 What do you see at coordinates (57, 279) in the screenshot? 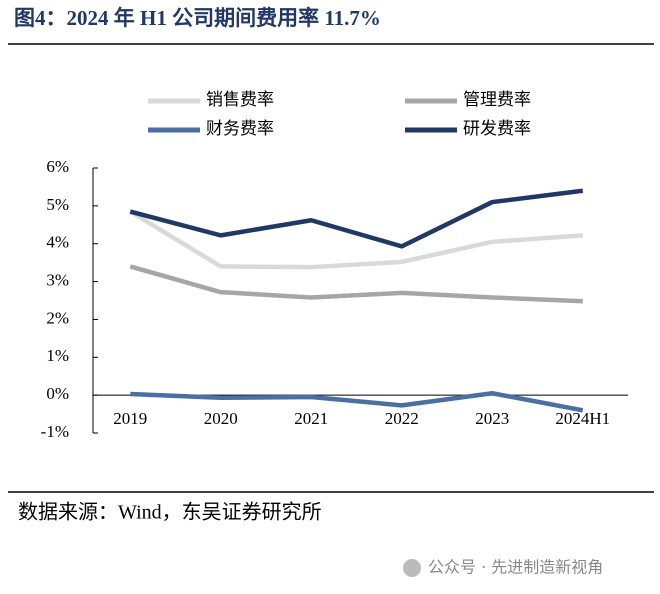
I see `y-tick-label: 3%` at bounding box center [57, 279].